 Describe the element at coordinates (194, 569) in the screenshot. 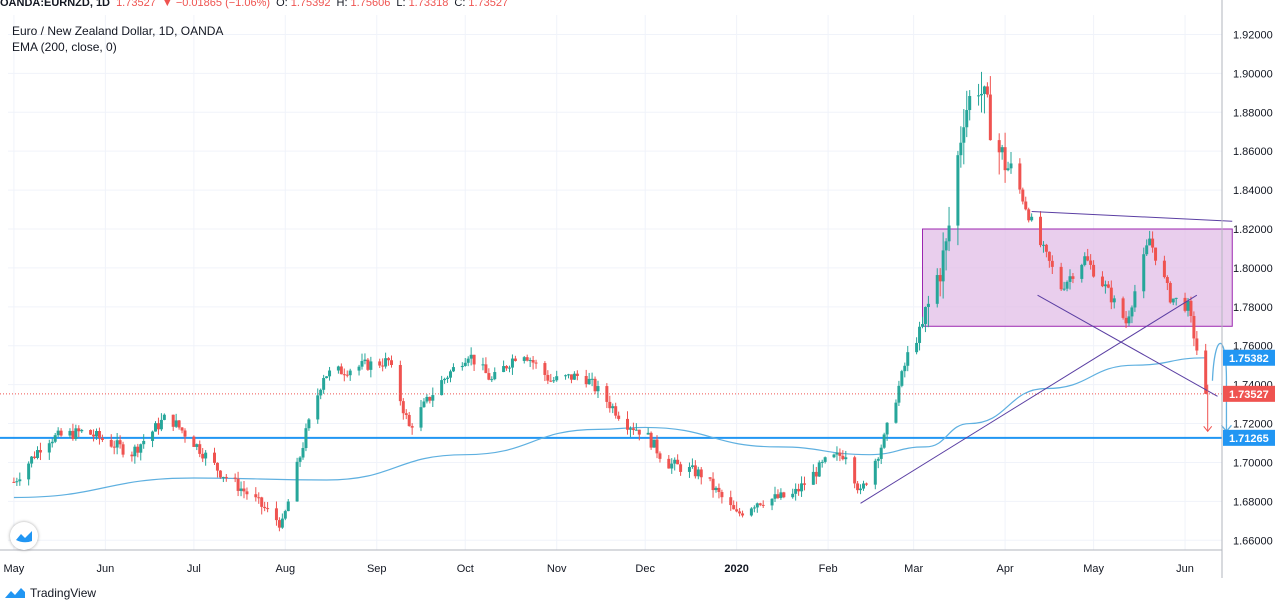

I see `time-tick-label: Jul` at that location.